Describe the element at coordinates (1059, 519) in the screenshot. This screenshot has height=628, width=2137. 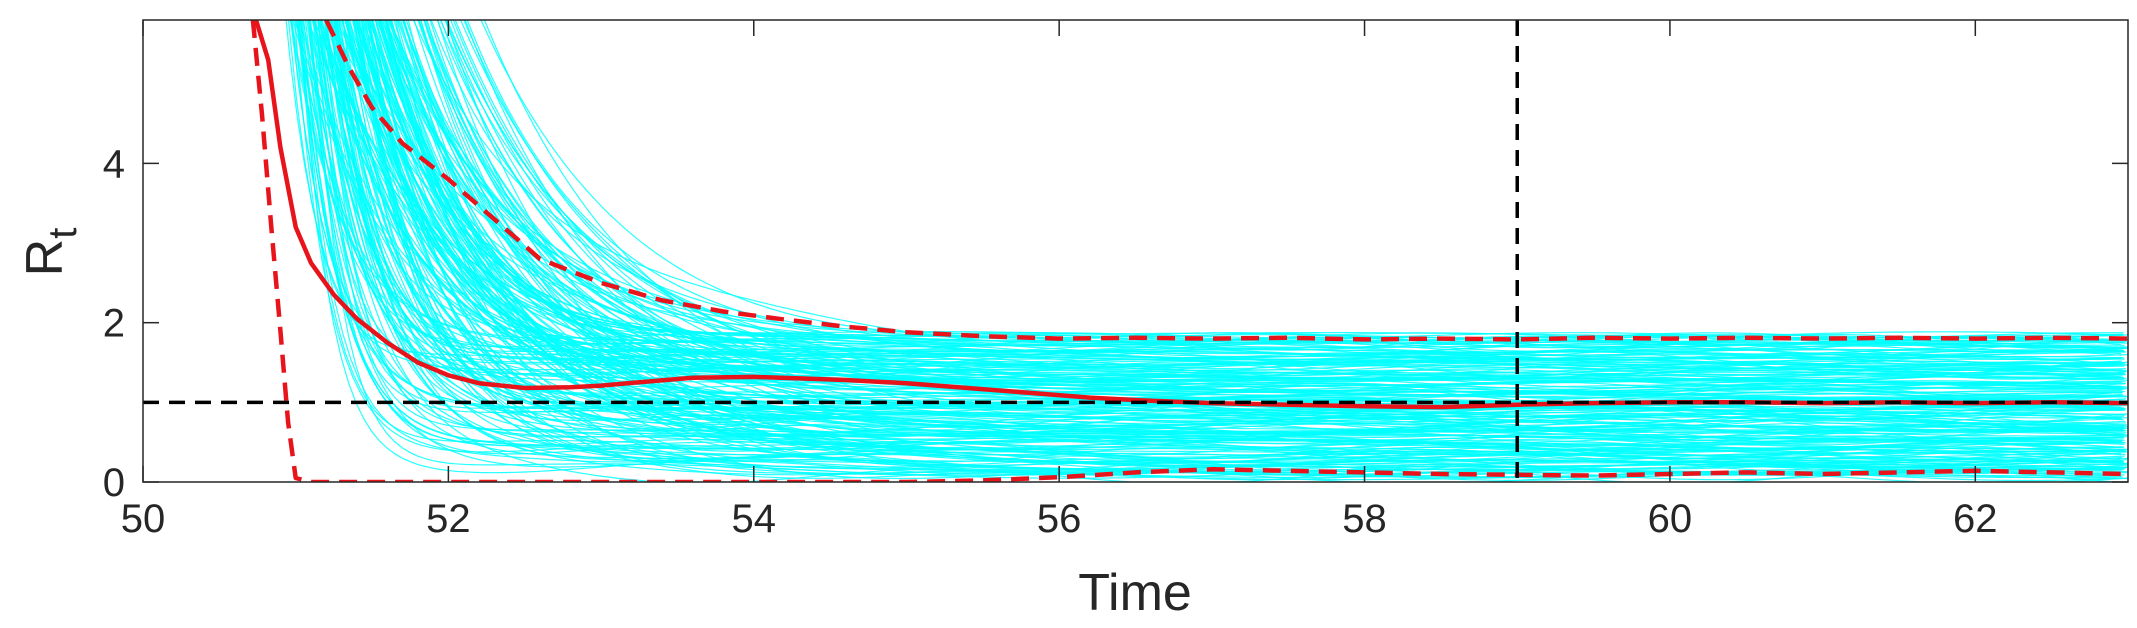
I see `x-tick-label: 56` at that location.